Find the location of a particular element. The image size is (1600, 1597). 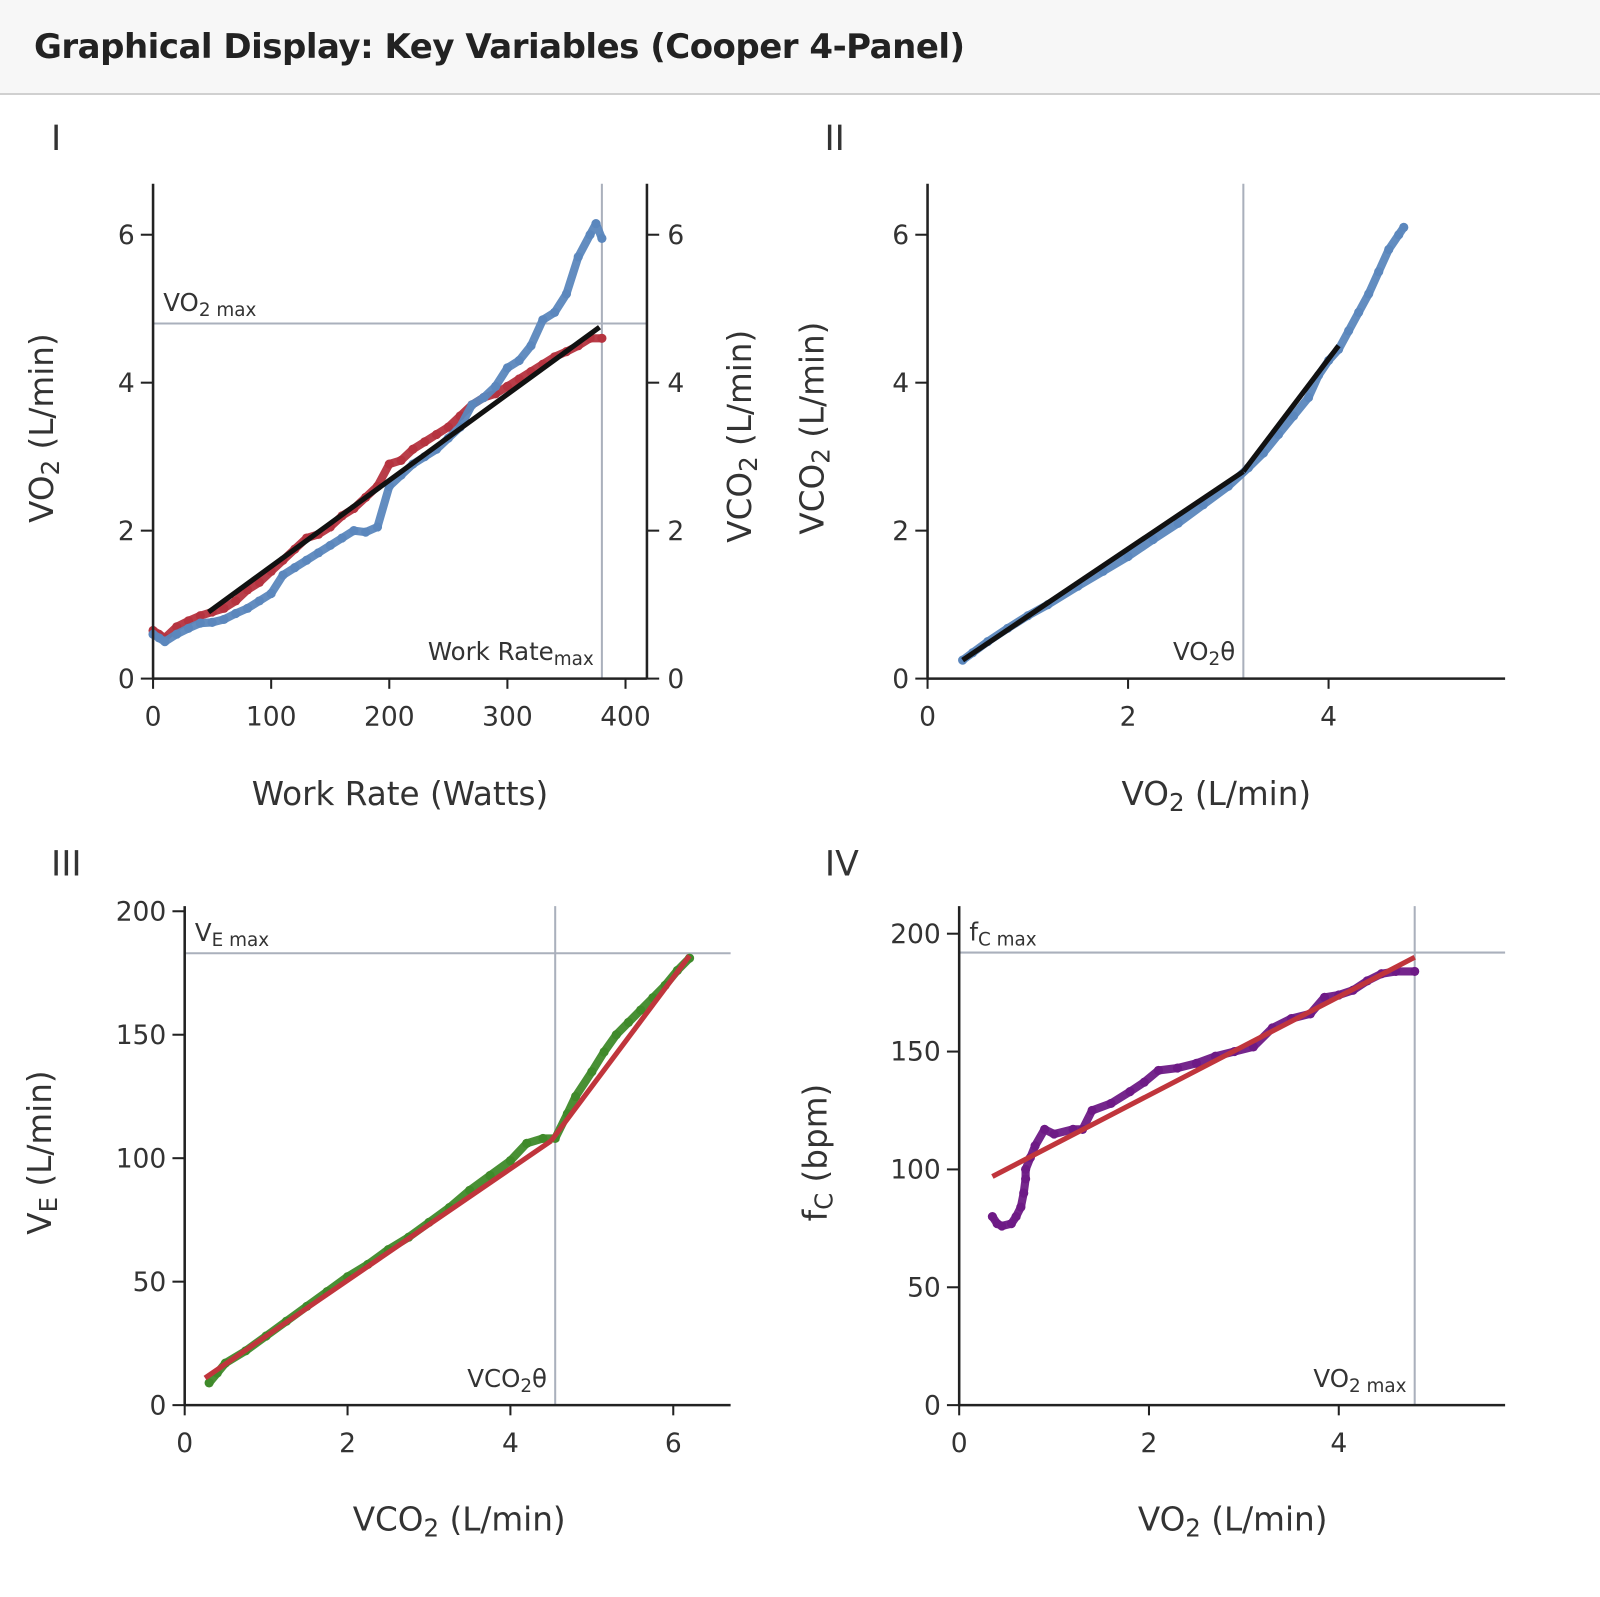

x-axis-title: VCO2 (L/min) is located at coordinates (459, 1522).